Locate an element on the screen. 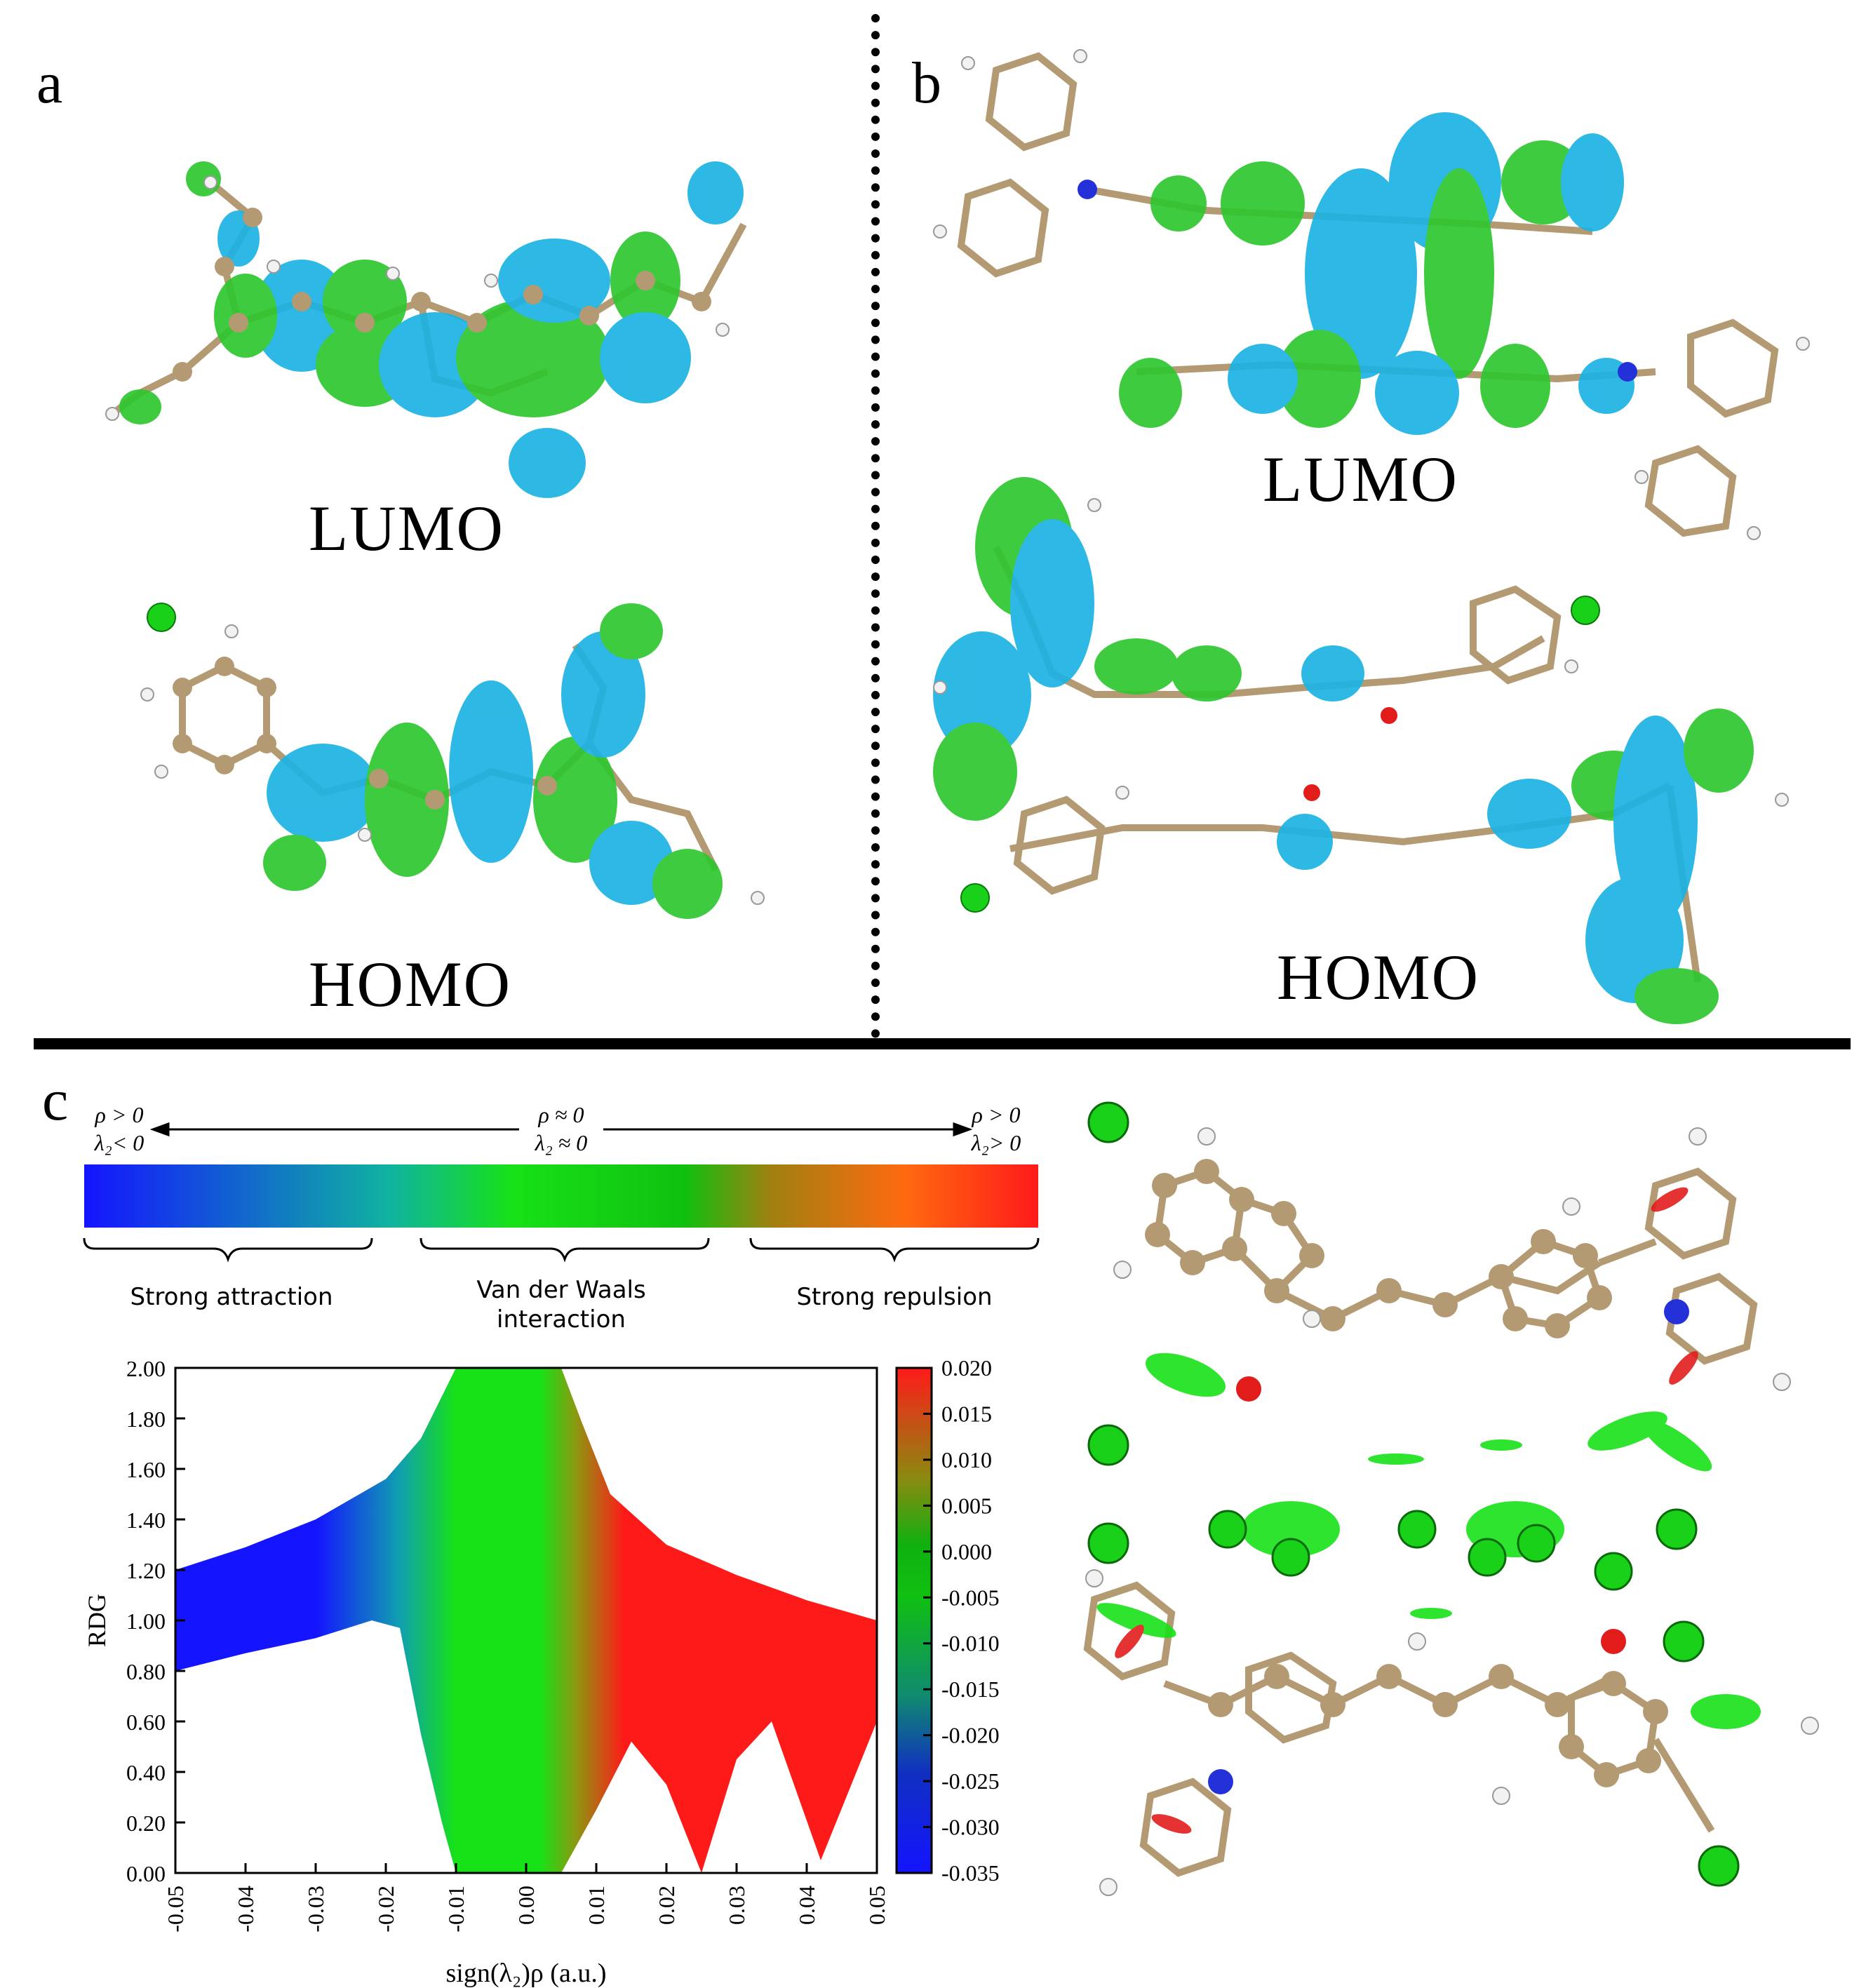 The width and height of the screenshot is (1866, 1988). colorbar-tick-label: -0.015 is located at coordinates (971, 1689).